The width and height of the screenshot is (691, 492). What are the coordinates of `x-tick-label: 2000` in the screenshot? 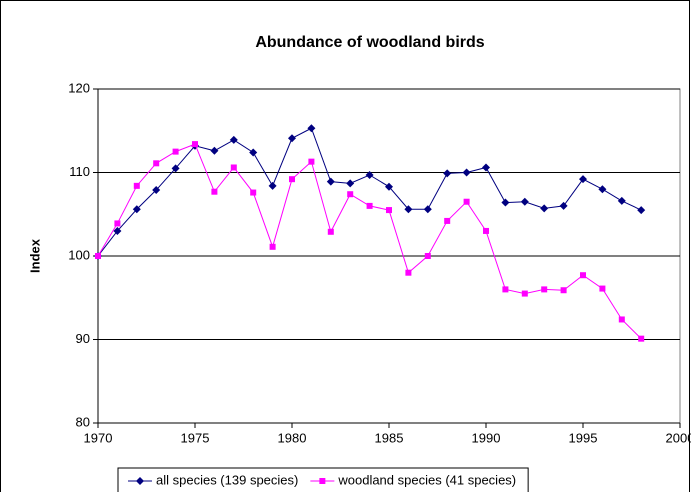 It's located at (678, 437).